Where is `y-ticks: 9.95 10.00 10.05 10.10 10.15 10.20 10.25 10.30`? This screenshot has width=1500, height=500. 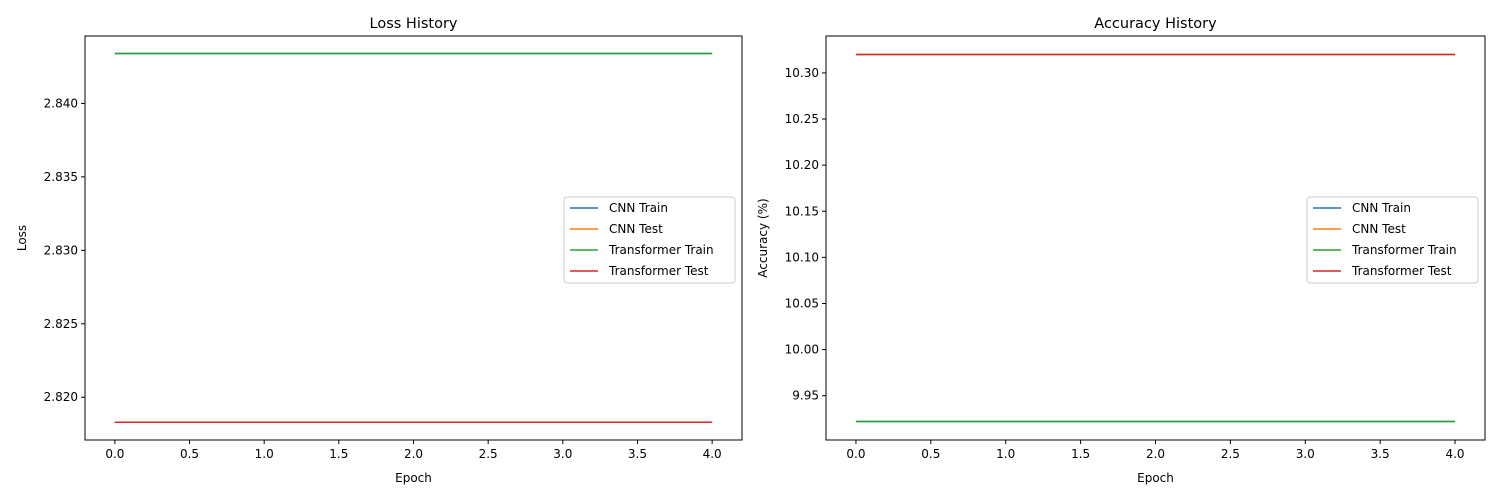 y-ticks: 9.95 10.00 10.05 10.10 10.15 10.20 10.25 10.30 is located at coordinates (805, 234).